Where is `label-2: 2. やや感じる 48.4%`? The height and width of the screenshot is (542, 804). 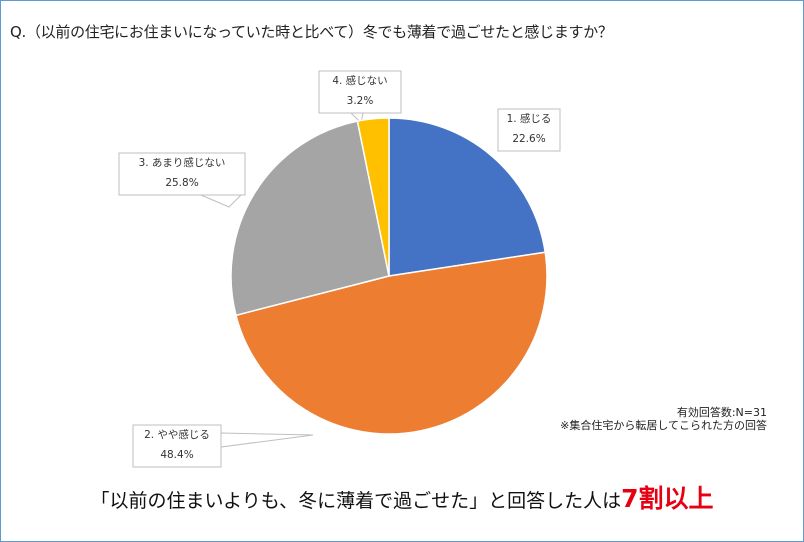 label-2: 2. やや感じる 48.4% is located at coordinates (177, 445).